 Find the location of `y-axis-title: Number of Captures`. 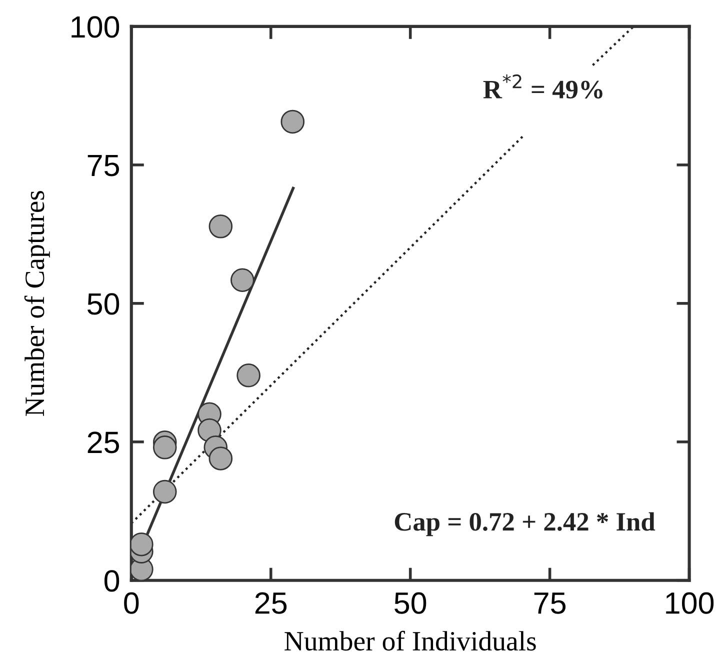

y-axis-title: Number of Captures is located at coordinates (37, 303).